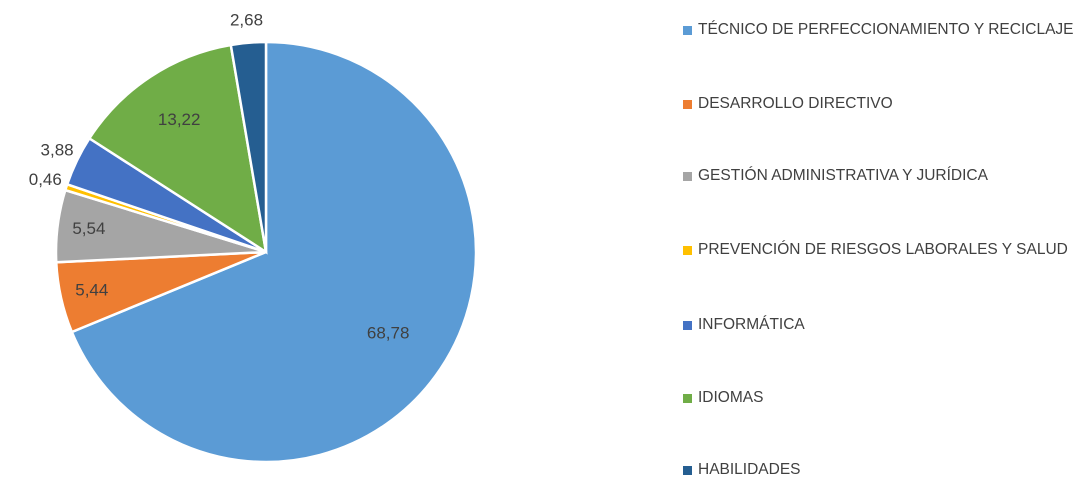 This screenshot has height=482, width=1091. I want to click on legend-item: TÉCNICO DE PERFECCIONAMIENTO Y RECICLAJE, so click(883, 30).